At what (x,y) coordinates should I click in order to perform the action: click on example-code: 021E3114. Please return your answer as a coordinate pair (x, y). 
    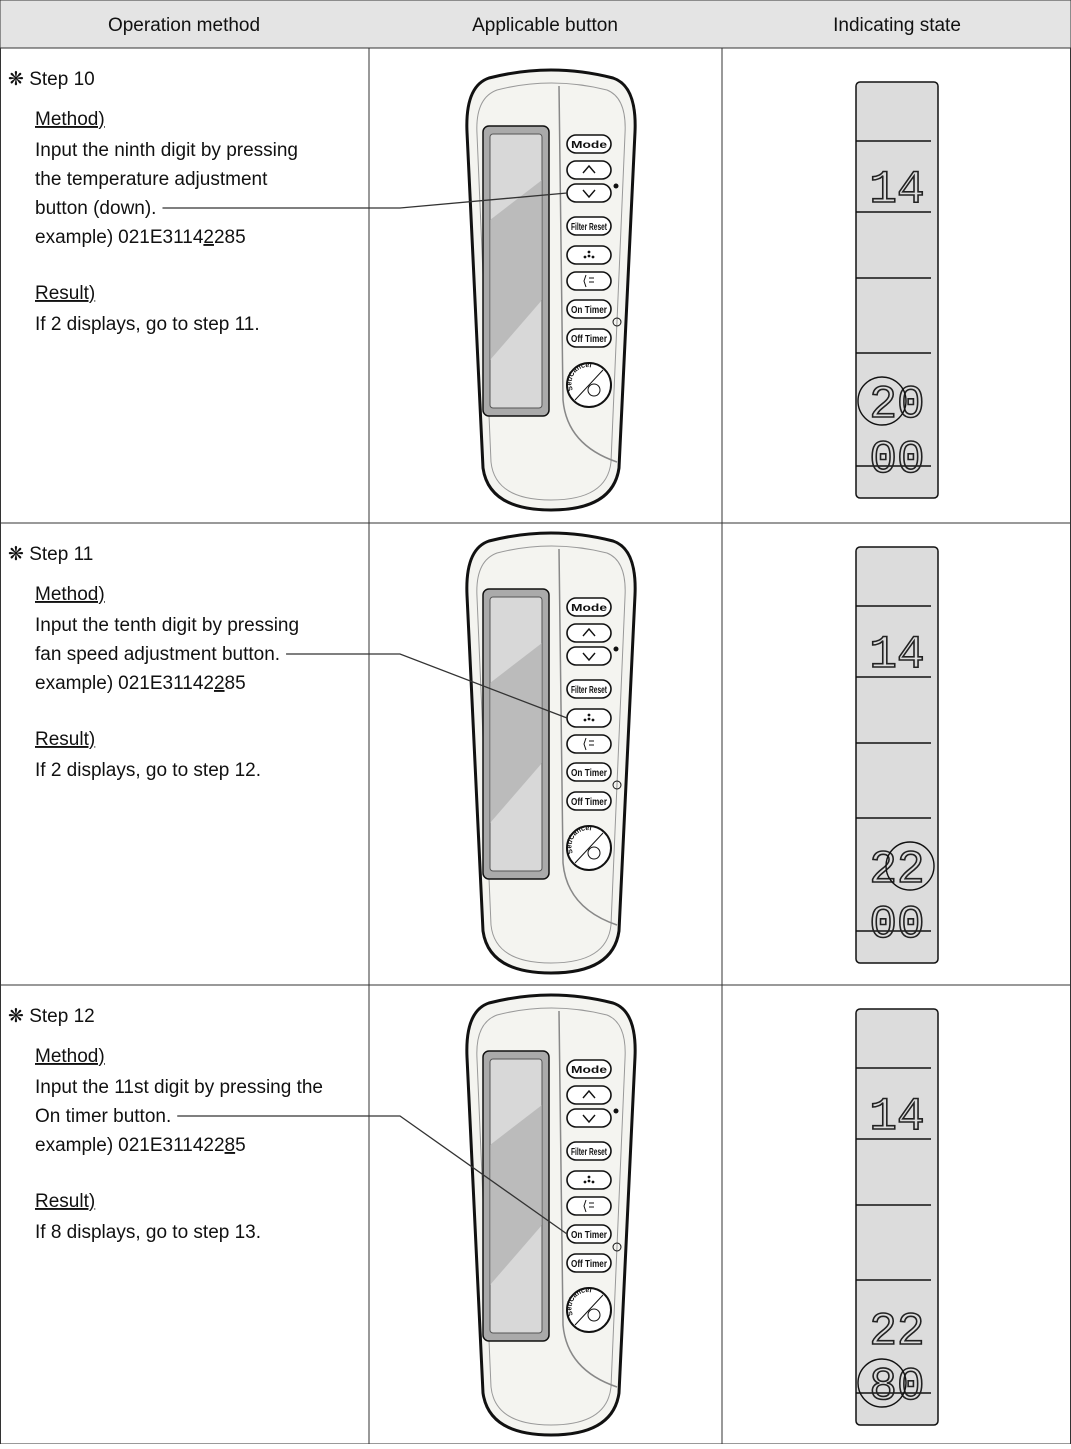
    Looking at the image, I should click on (161, 237).